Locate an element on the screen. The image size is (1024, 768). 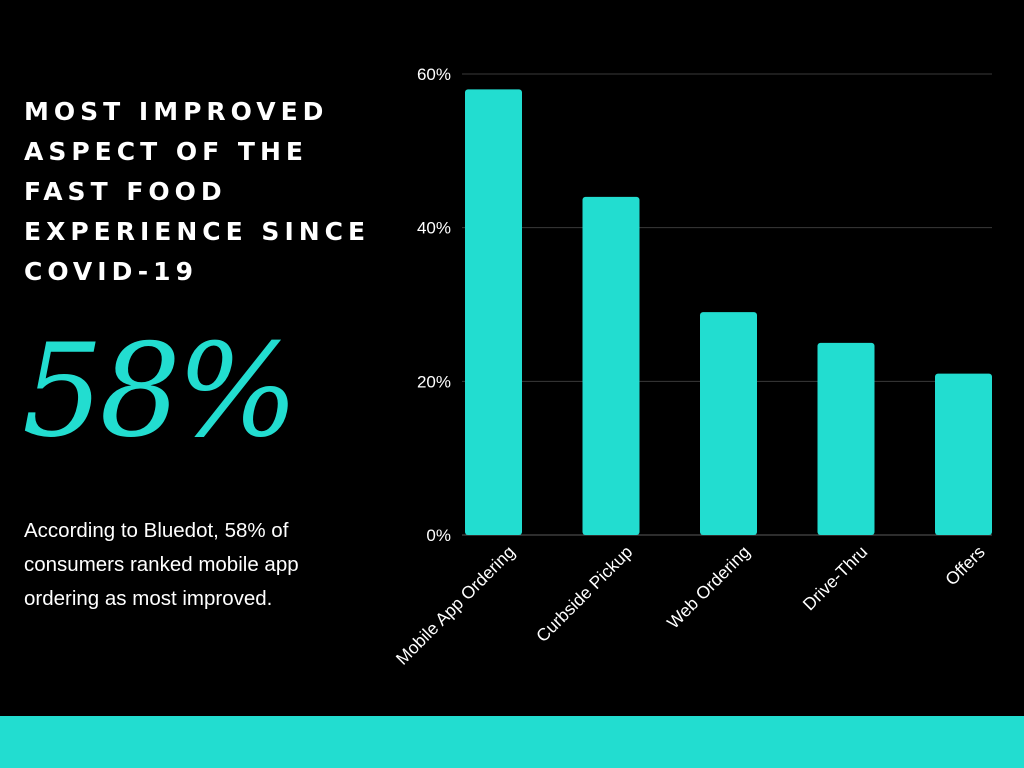
x-tick-label: Curbside Pickup is located at coordinates (584, 594).